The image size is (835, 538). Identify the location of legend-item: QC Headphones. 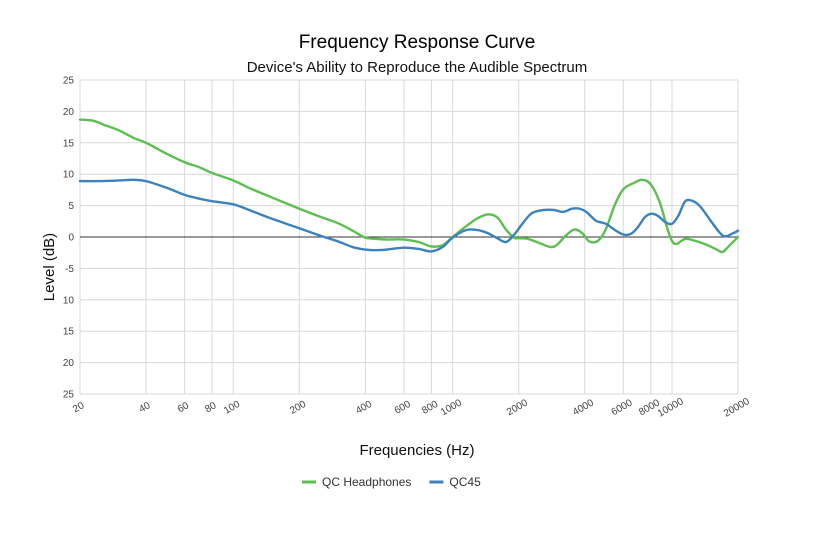
(356, 482).